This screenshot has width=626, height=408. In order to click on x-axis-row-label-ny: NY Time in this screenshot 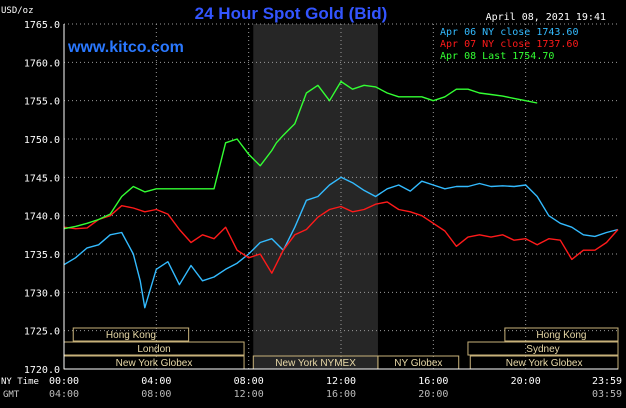, I will do `click(20, 382)`.